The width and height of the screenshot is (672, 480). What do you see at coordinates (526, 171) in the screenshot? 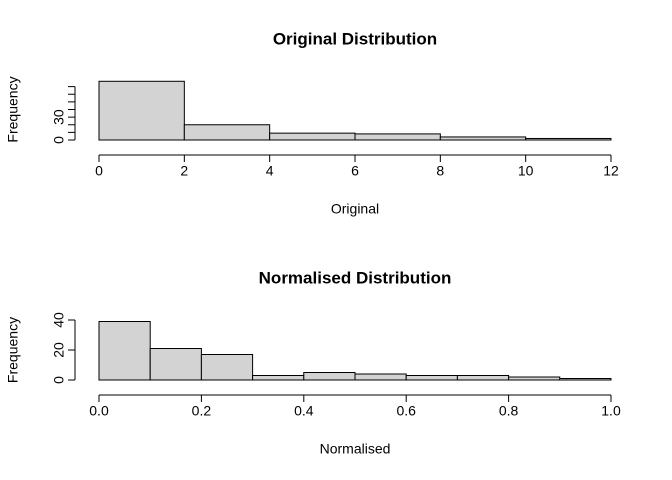
I see `x-tick-label: 10` at bounding box center [526, 171].